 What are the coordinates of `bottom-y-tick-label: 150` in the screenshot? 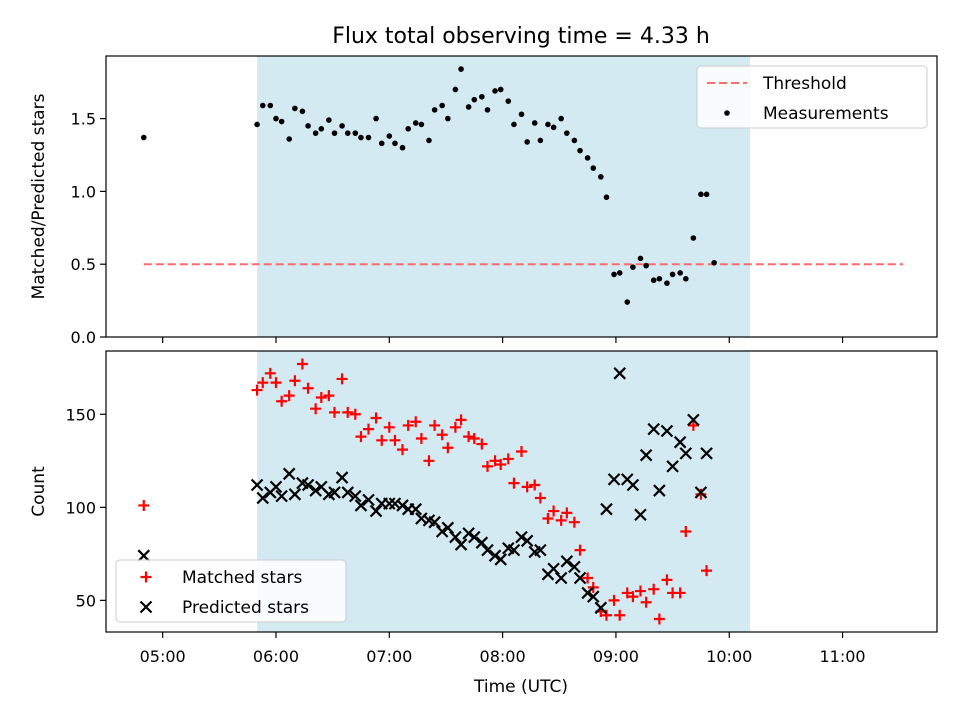 It's located at (80, 414).